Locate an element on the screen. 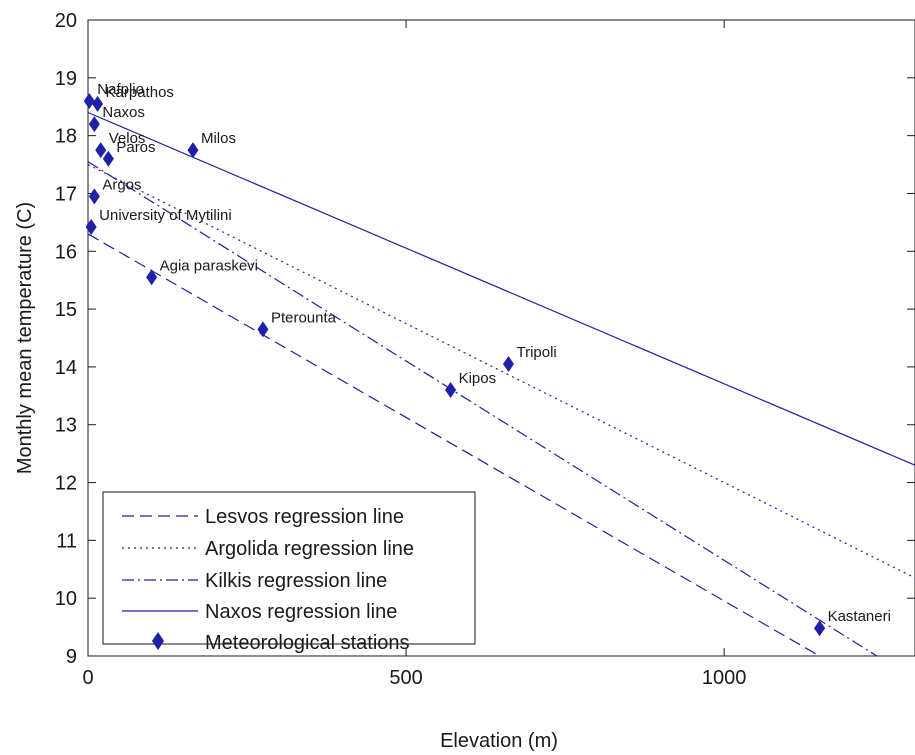 Image resolution: width=915 pixels, height=755 pixels. station-label: Kipos is located at coordinates (478, 378).